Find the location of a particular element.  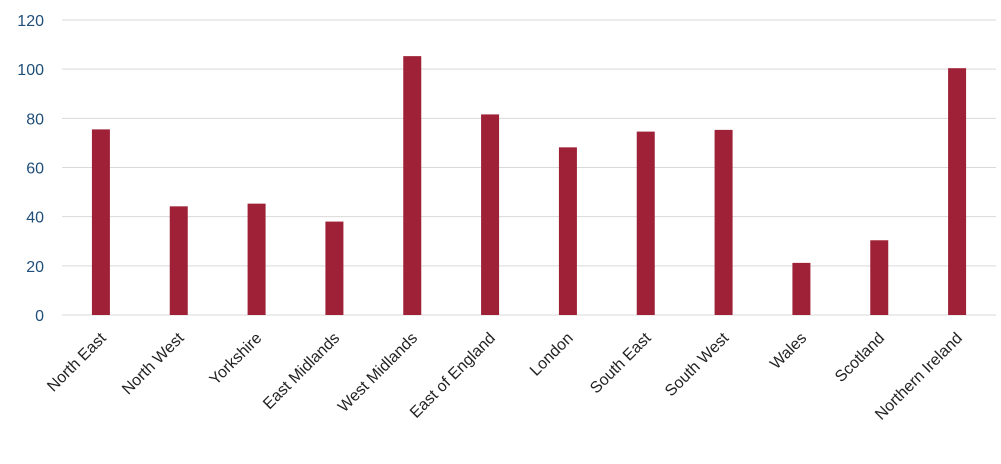

x-tick-label: North West is located at coordinates (153, 363).